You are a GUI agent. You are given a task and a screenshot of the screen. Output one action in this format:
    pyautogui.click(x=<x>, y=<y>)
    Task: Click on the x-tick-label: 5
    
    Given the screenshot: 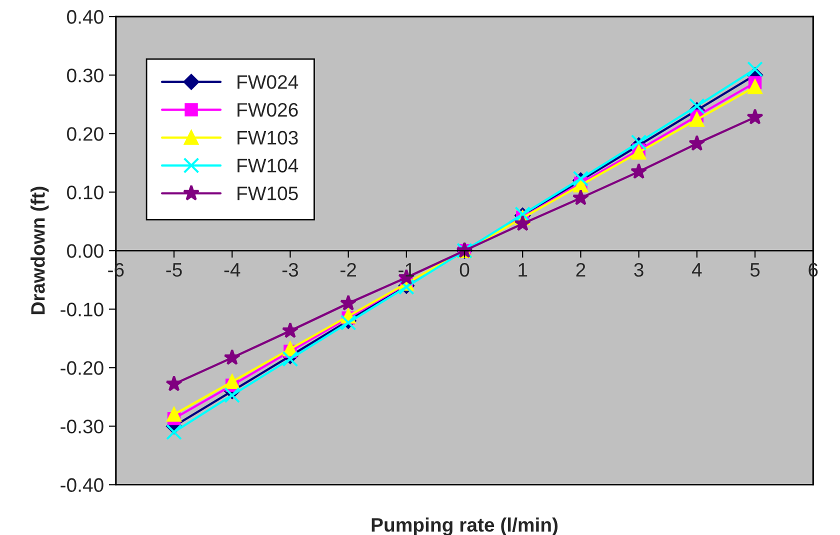 What is the action you would take?
    pyautogui.click(x=755, y=270)
    